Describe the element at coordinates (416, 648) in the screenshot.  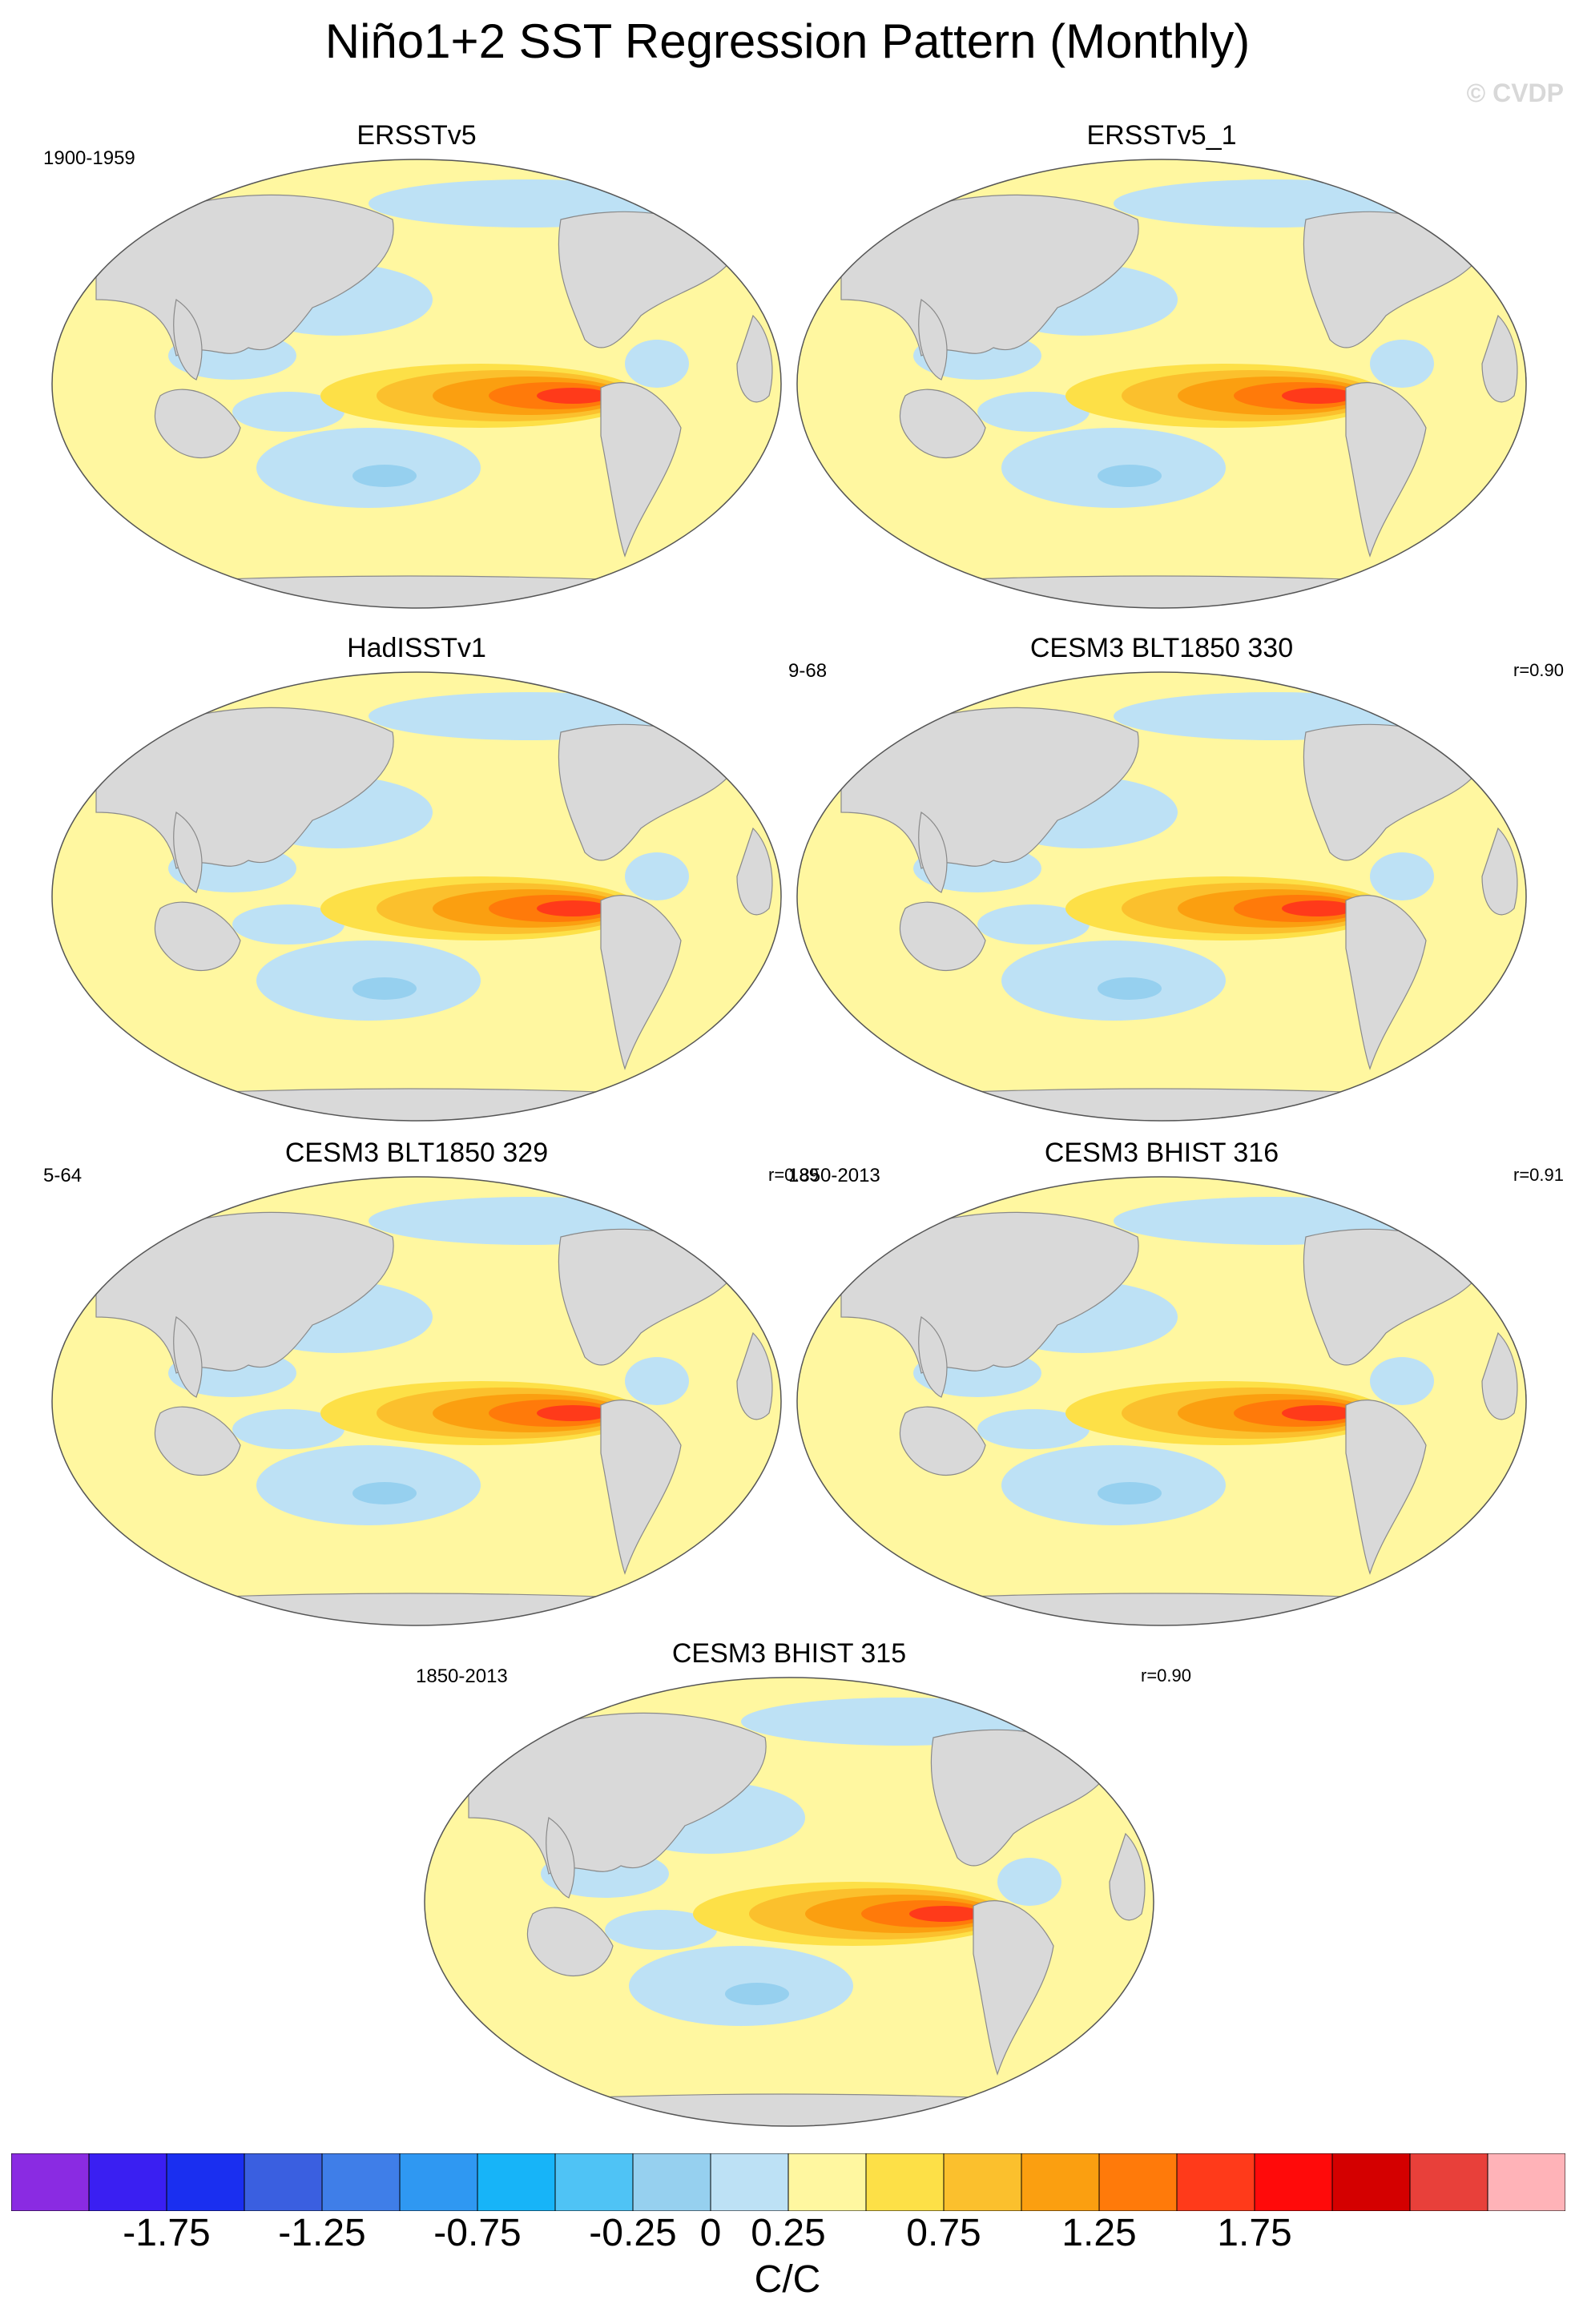
I see `panel-title: HadISSTv1` at that location.